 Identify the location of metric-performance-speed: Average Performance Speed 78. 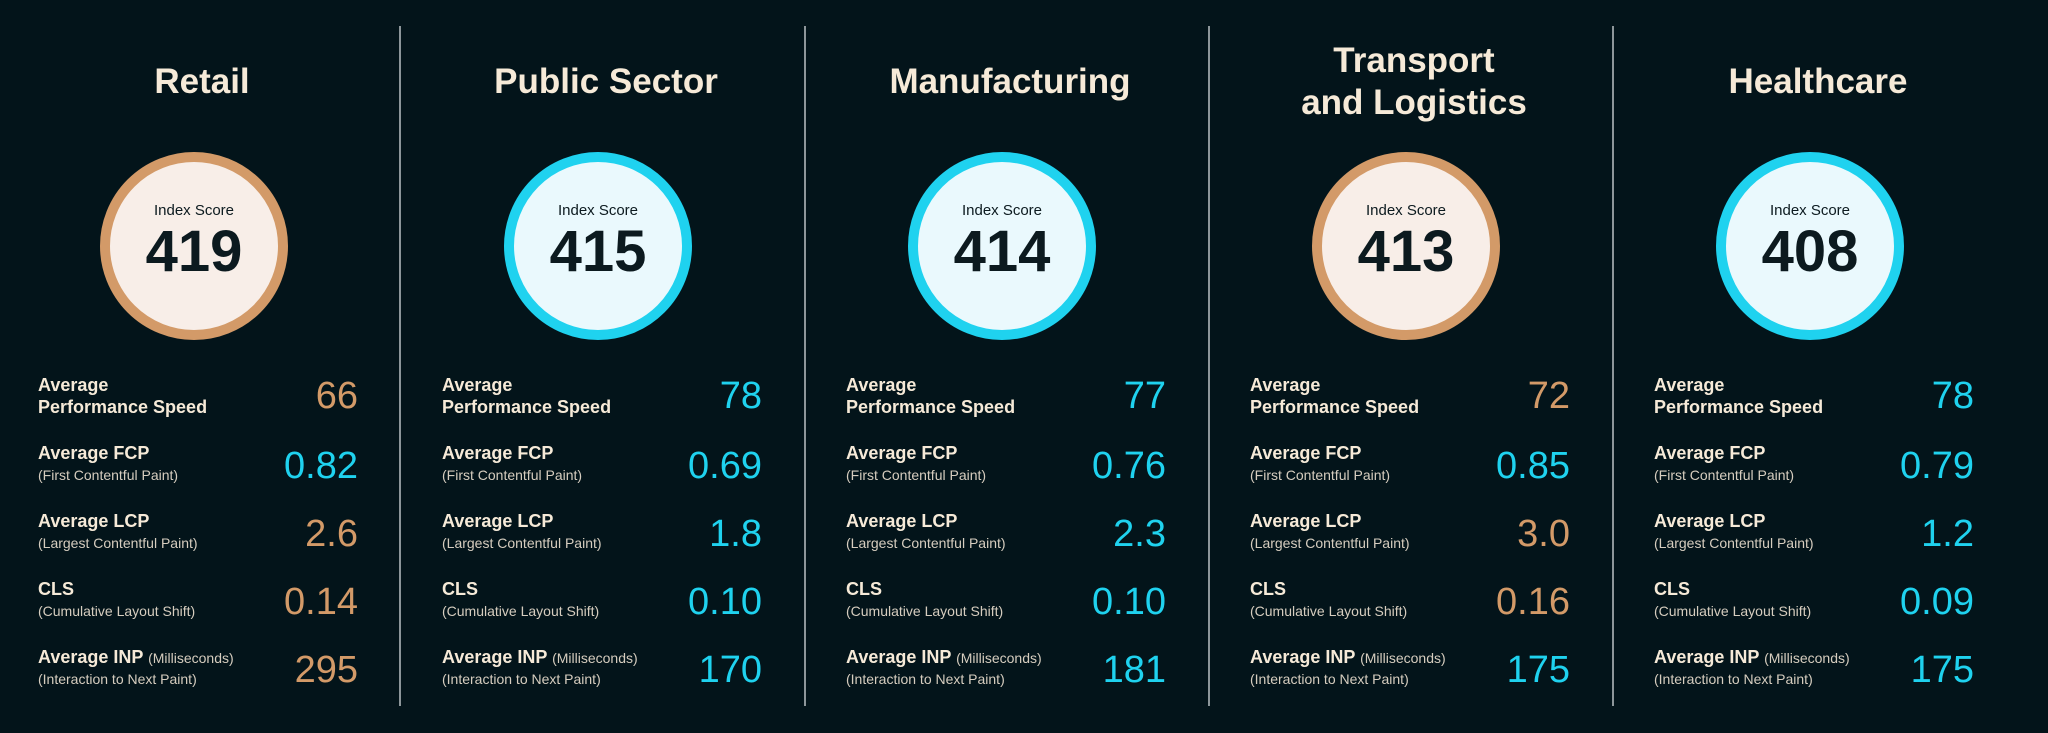
(602, 399).